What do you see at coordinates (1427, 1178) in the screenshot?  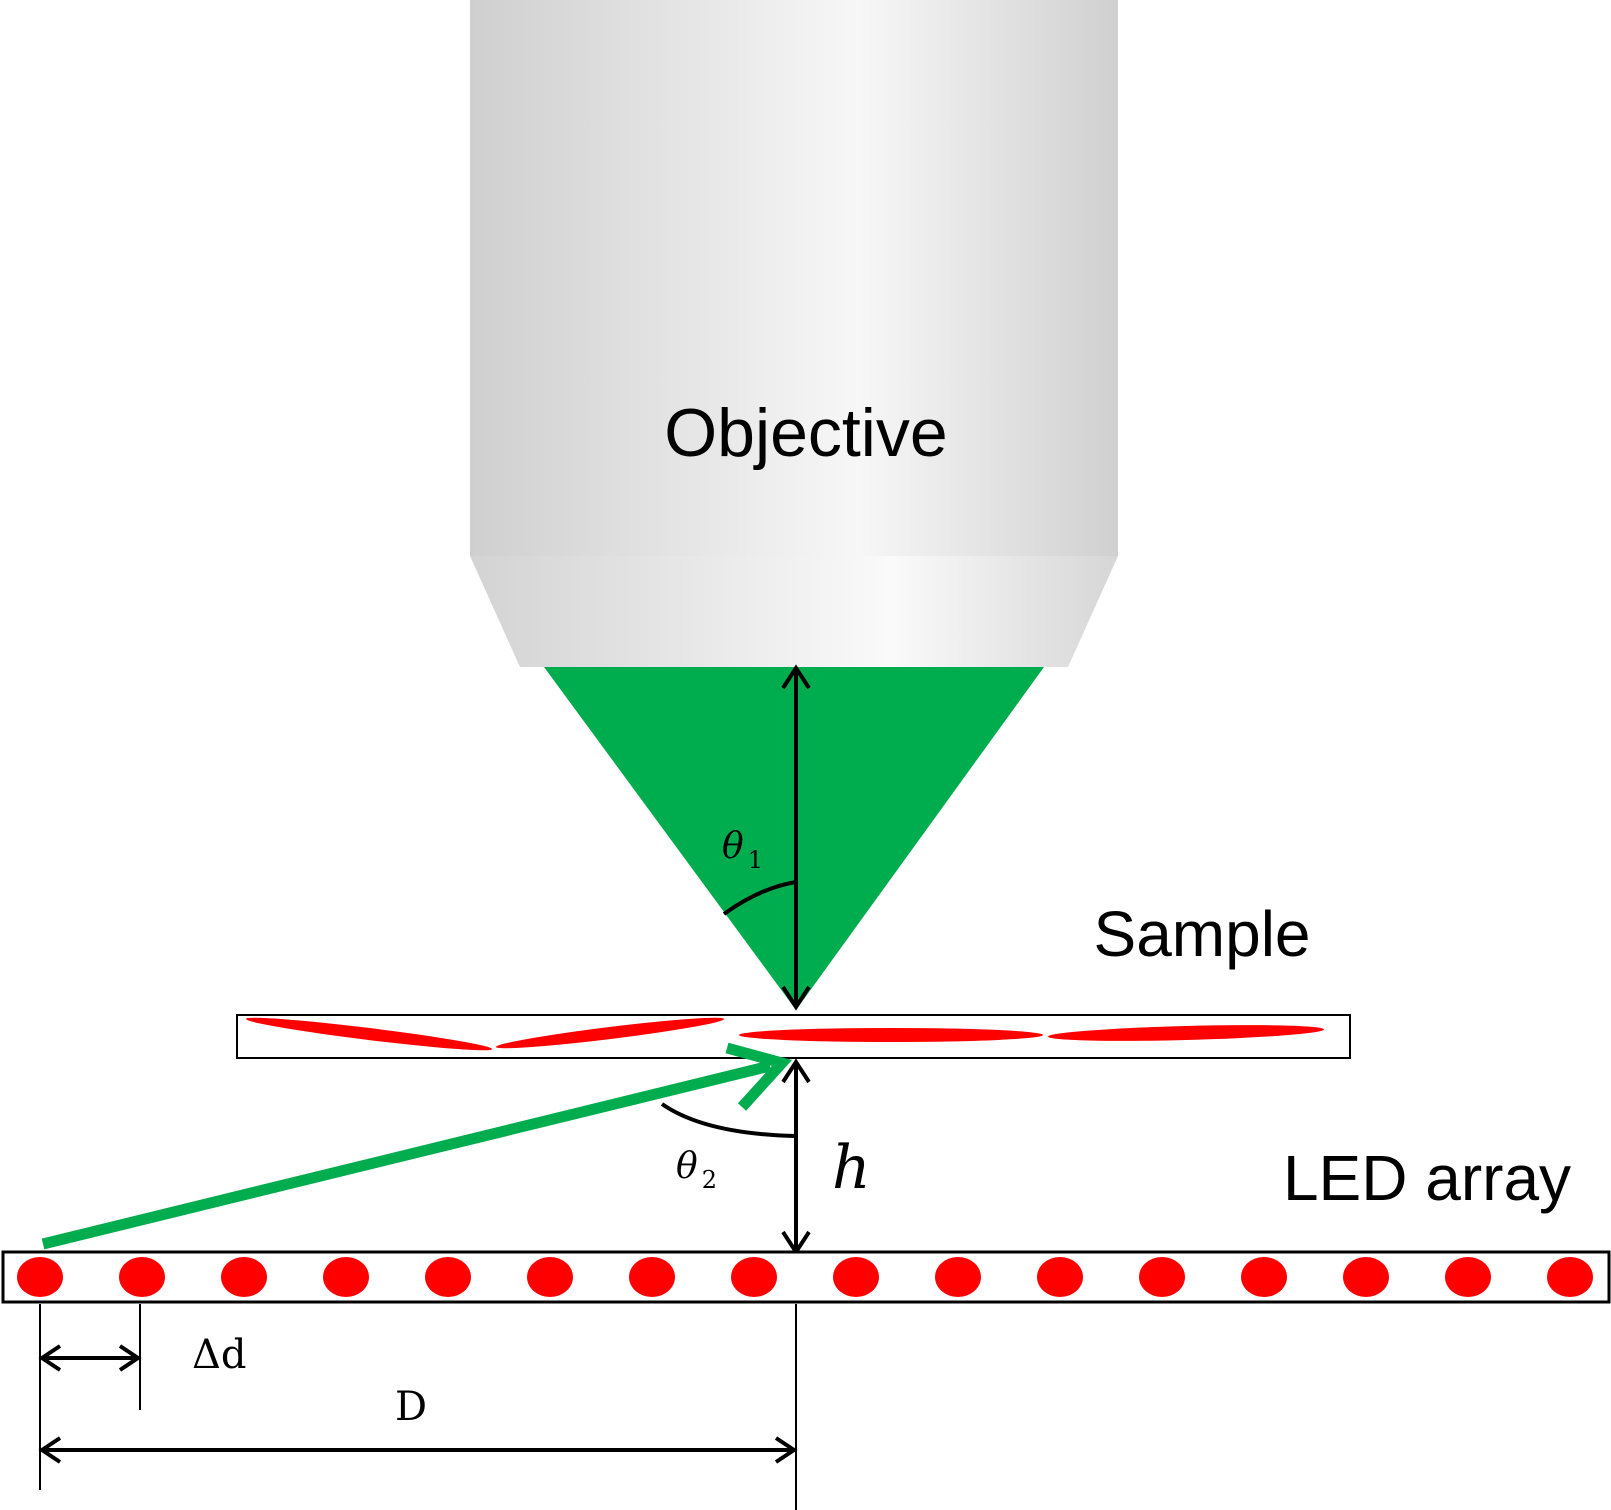 I see `led-array-label: LED array` at bounding box center [1427, 1178].